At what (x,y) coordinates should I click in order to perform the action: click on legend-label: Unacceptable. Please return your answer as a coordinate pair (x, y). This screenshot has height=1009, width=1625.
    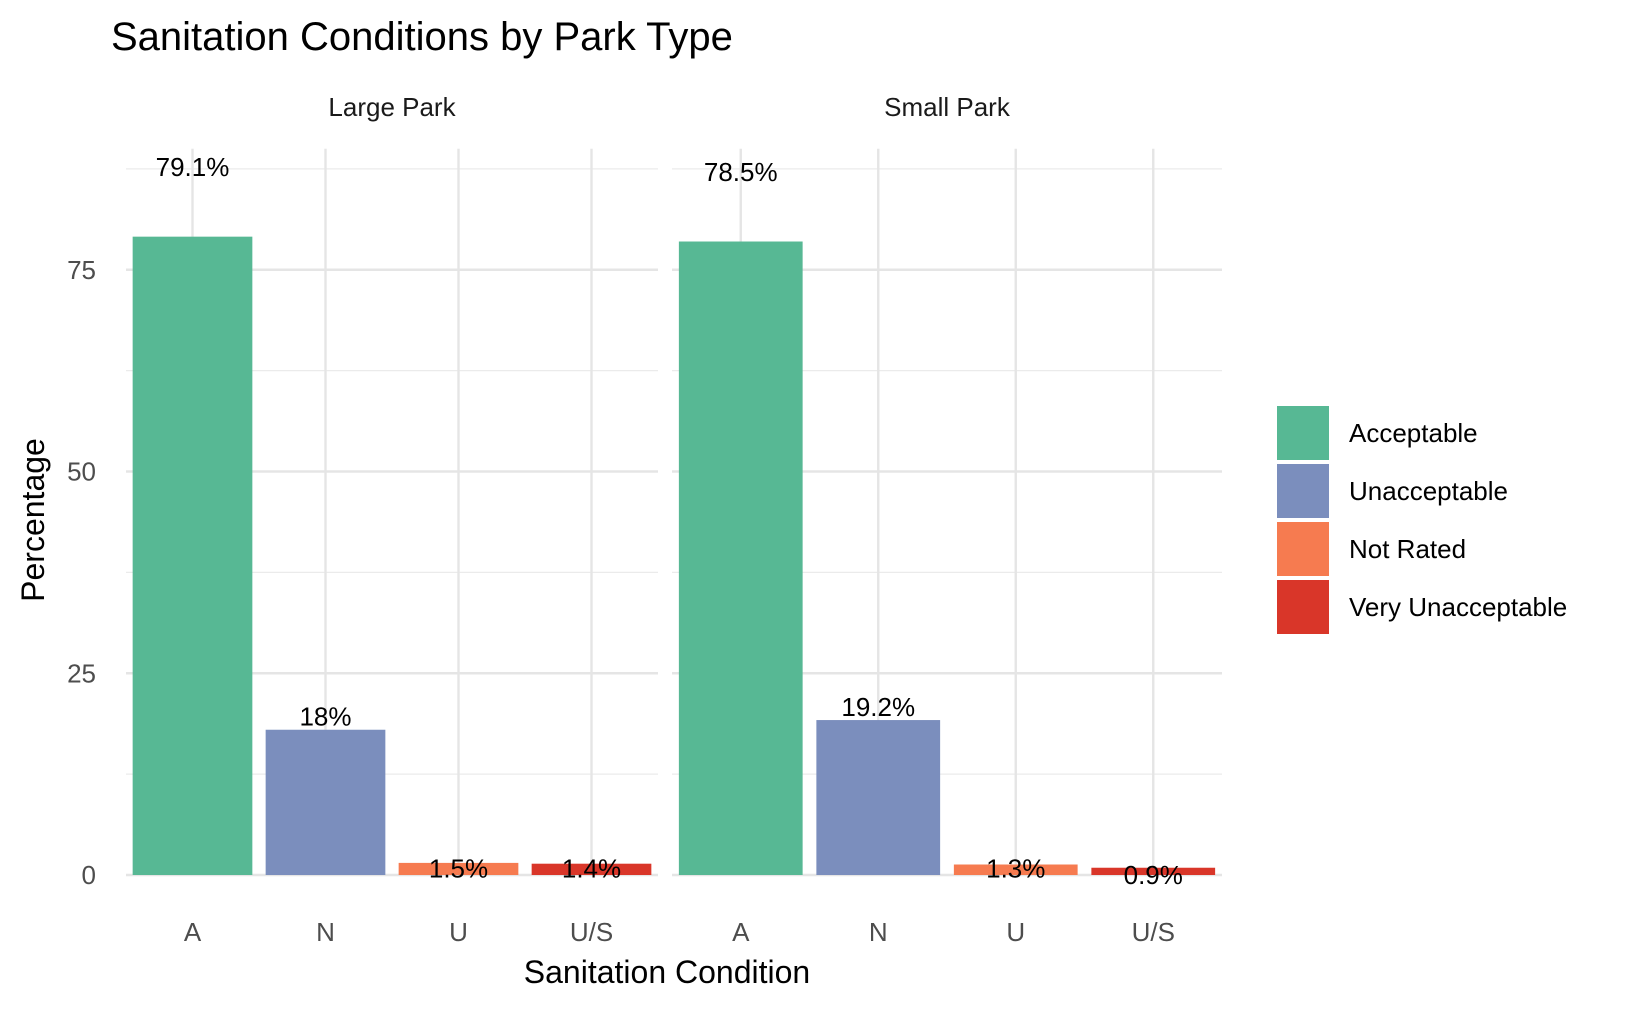
    Looking at the image, I should click on (1428, 491).